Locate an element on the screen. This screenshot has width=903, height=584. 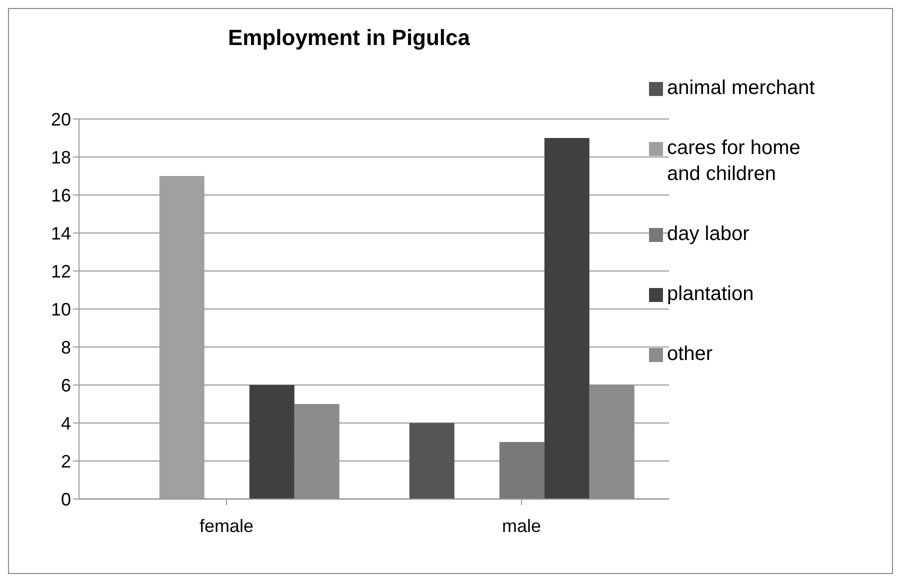
legend-label: plantation is located at coordinates (711, 294).